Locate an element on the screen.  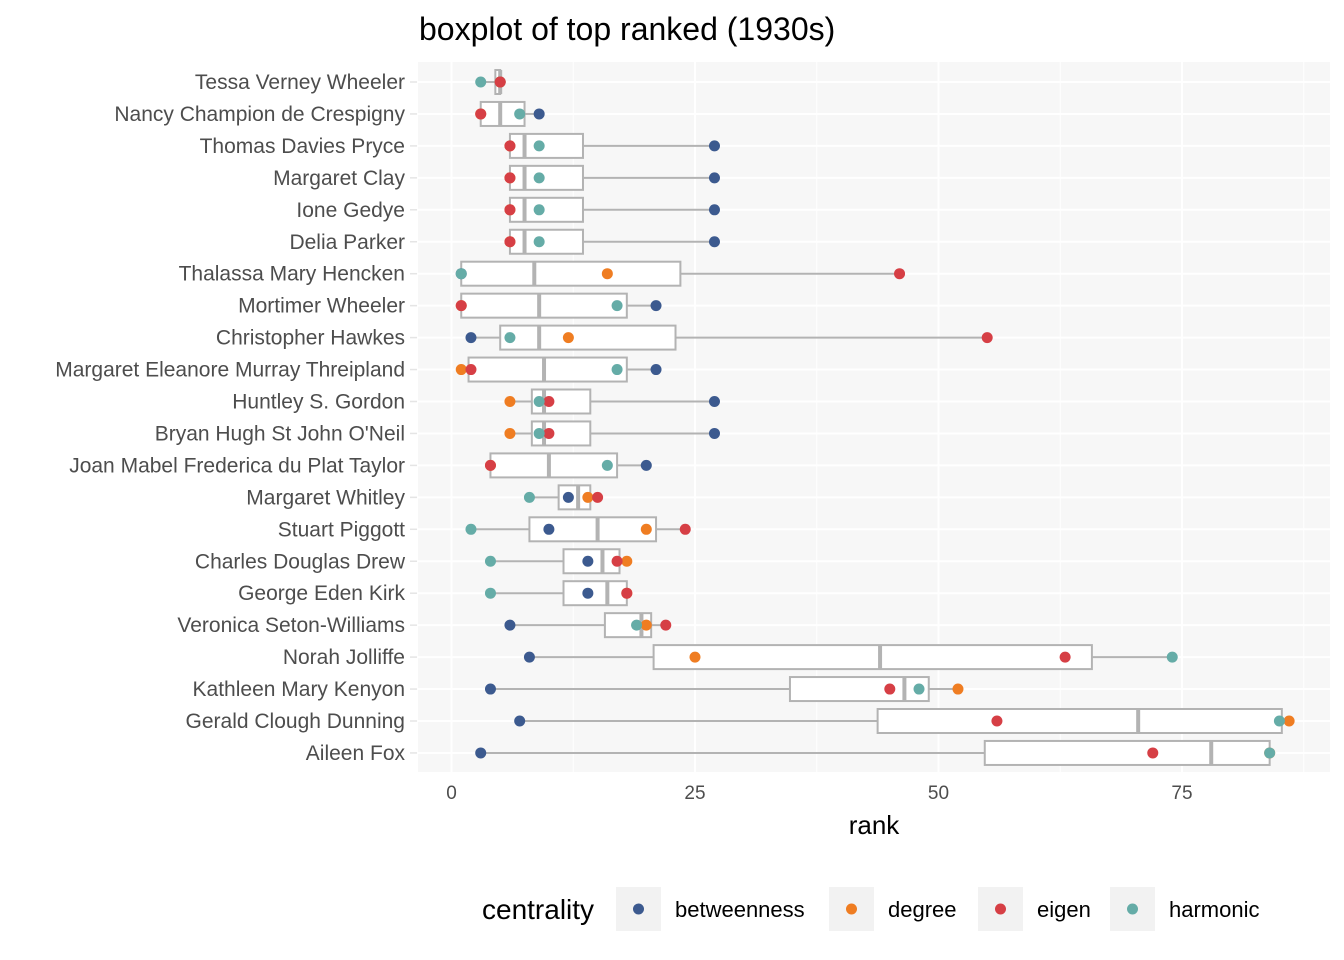
y-tick-label: Christopher Hawkes is located at coordinates (310, 338).